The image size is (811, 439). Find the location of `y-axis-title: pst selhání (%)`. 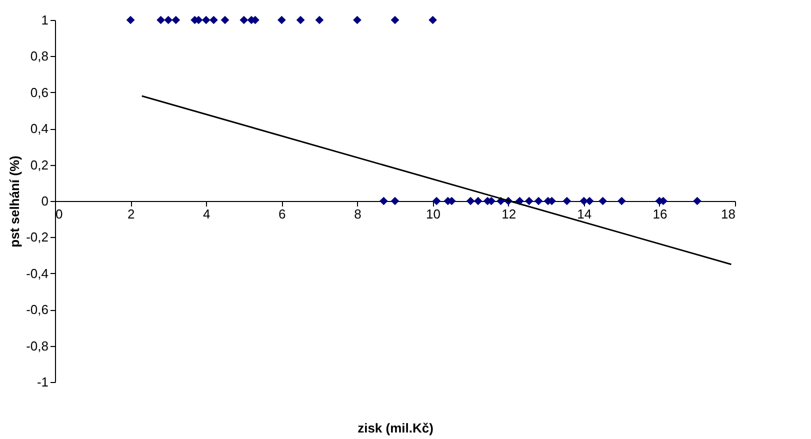

y-axis-title: pst selhání (%) is located at coordinates (14, 202).